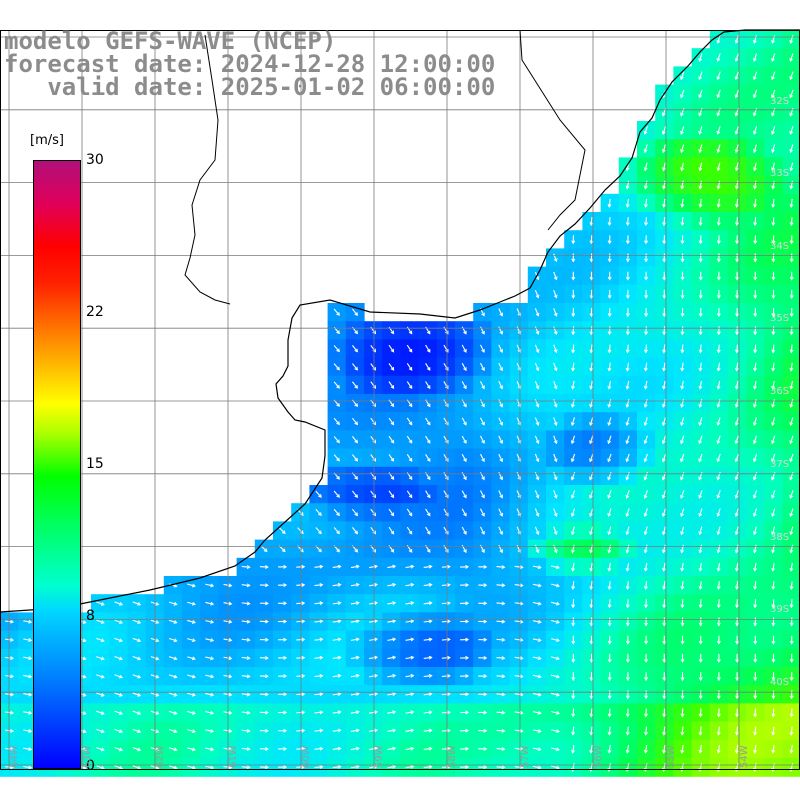  I want to click on lon-label-59w: 59W, so click(379, 756).